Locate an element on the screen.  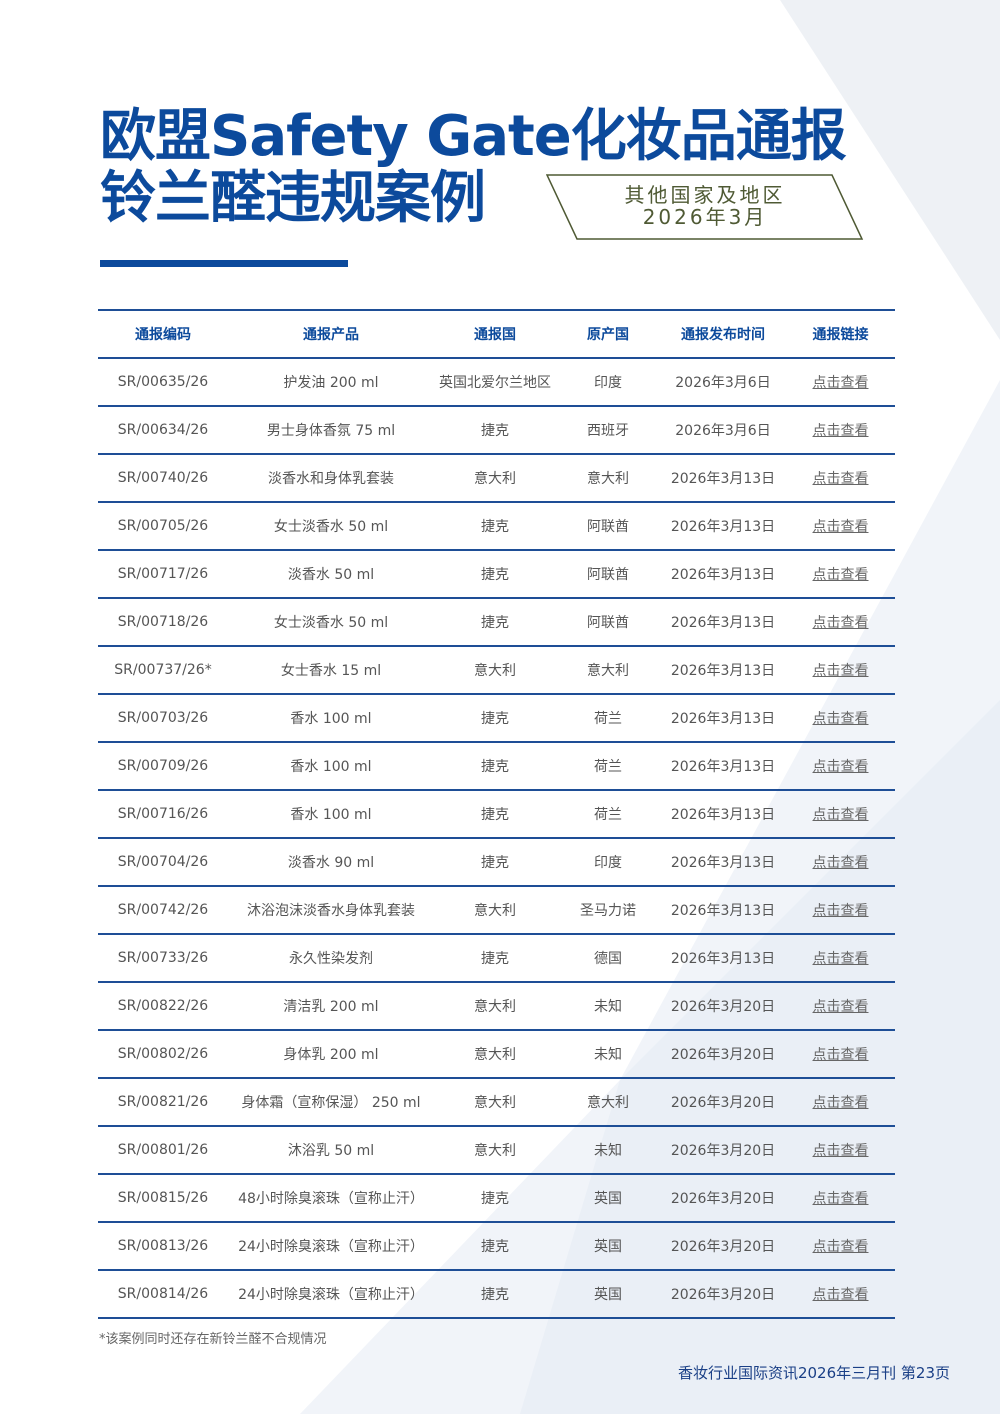
table-row: SR/00802/26 身体乳 200 ml 意大利 未知 2026年3月20日 点击查看 is located at coordinates (496, 1053).